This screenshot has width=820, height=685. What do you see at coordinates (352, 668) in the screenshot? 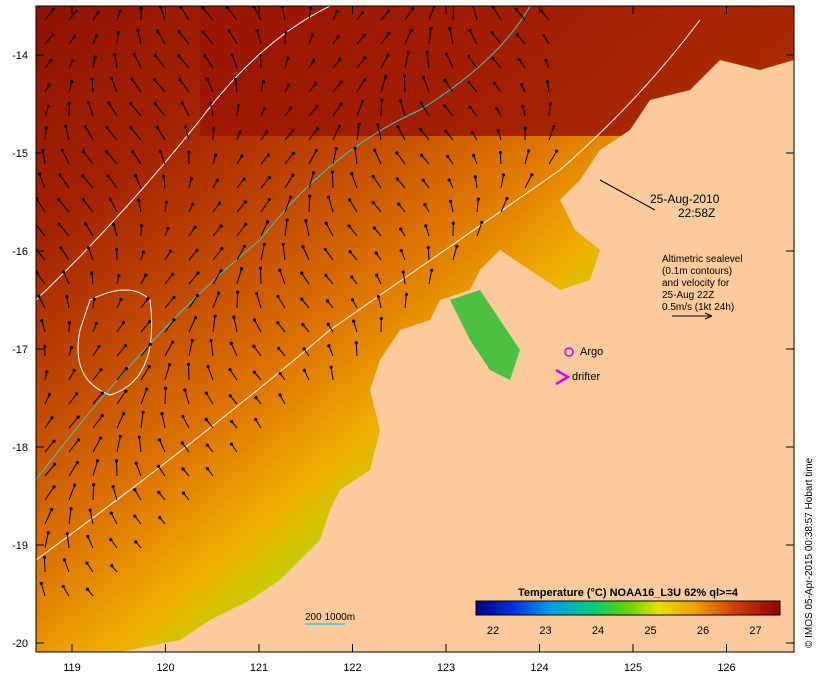
I see `longitude-tick-label: 122` at bounding box center [352, 668].